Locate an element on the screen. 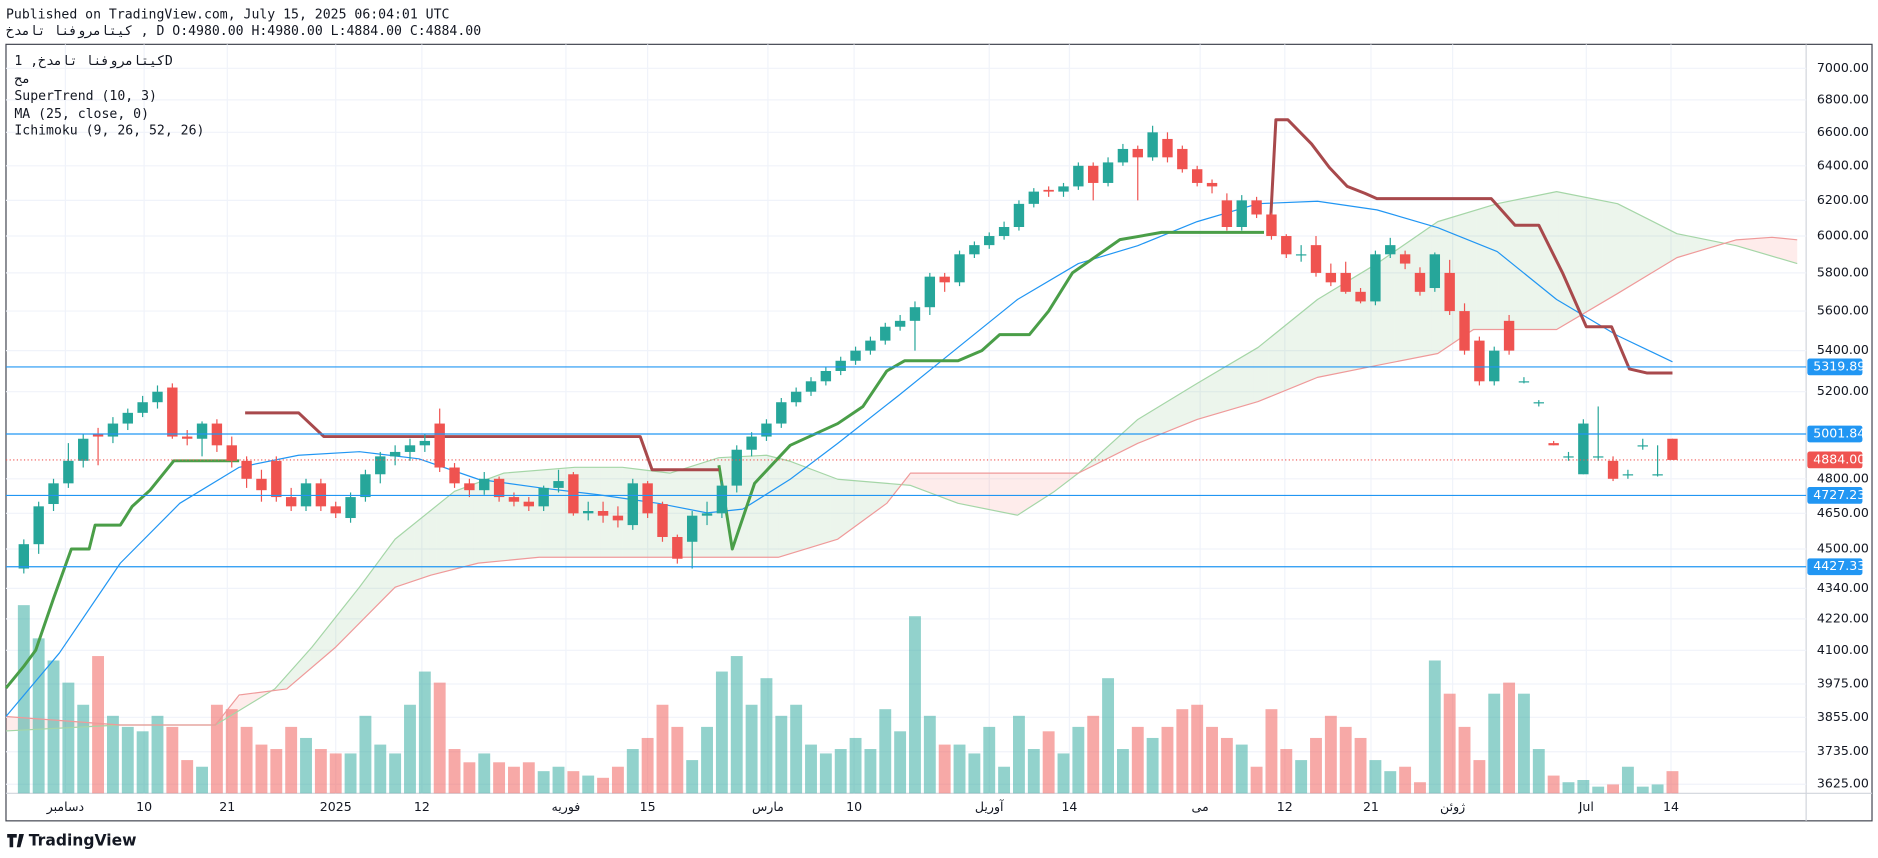  x-tick-label: می is located at coordinates (1200, 806).